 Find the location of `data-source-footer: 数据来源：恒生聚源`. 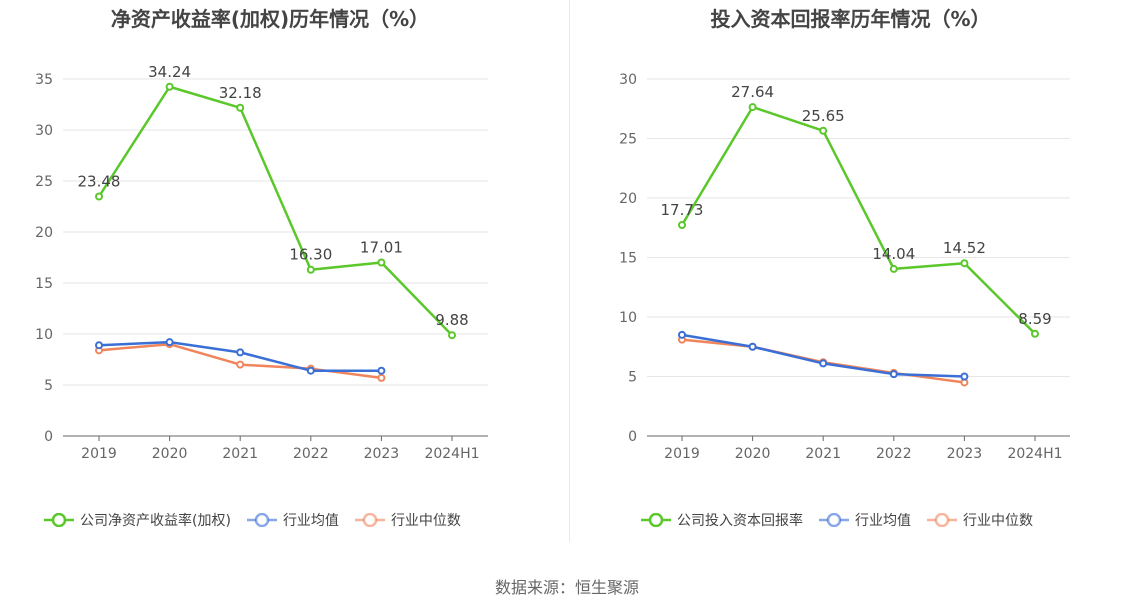

data-source-footer: 数据来源：恒生聚源 is located at coordinates (566, 587).